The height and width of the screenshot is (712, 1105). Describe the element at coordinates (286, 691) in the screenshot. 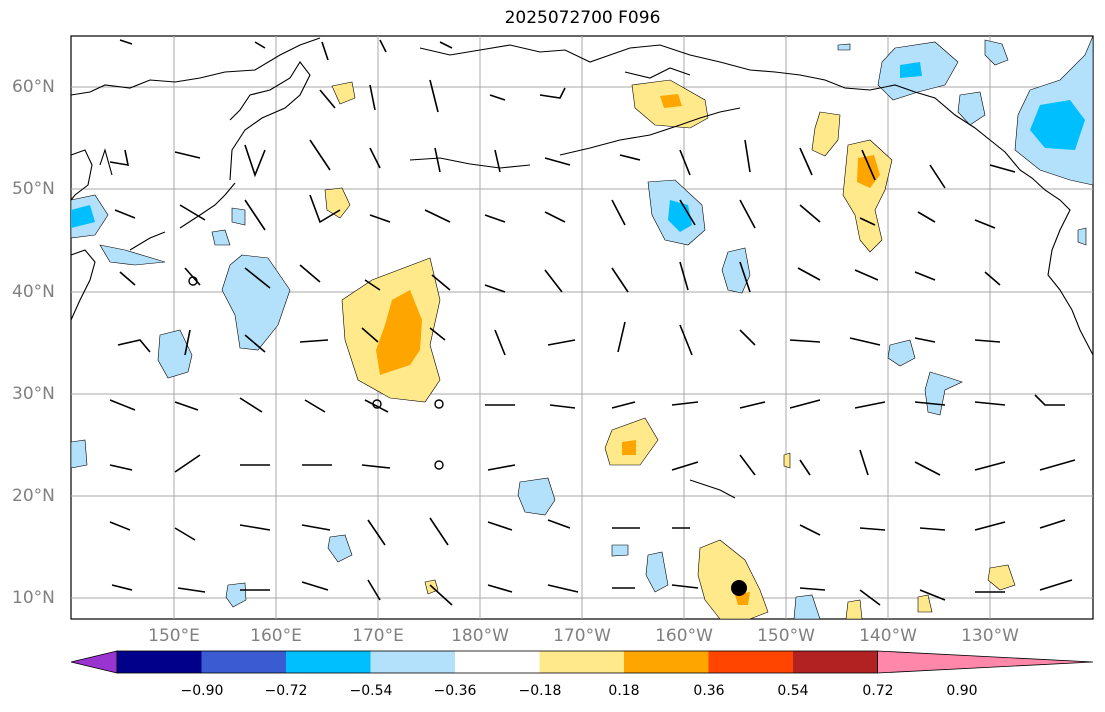

I see `colorbar-tick: −0.72` at that location.